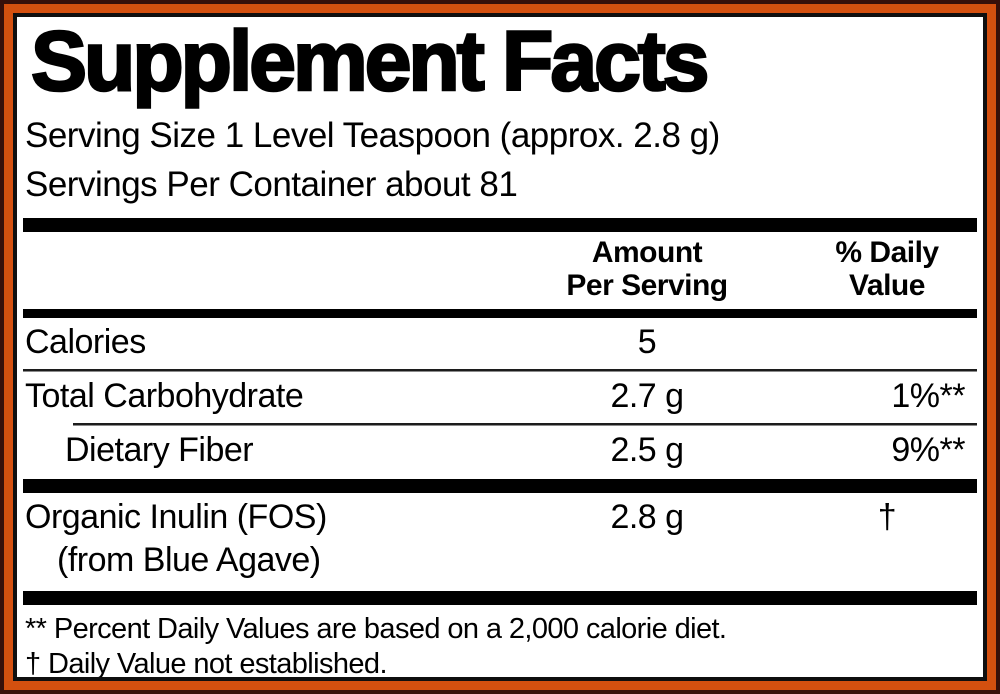 This screenshot has width=1000, height=694. What do you see at coordinates (500, 343) in the screenshot?
I see `nutrient-row-calories: Calories 5` at bounding box center [500, 343].